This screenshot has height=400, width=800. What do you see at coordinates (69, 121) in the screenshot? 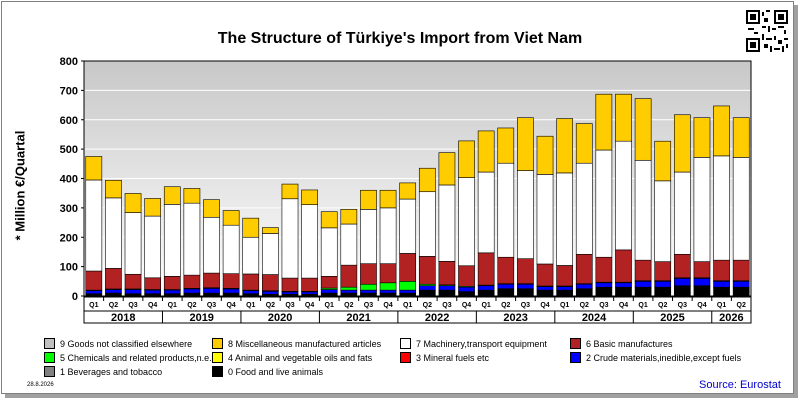
I see `y-tick-label: 600` at bounding box center [69, 121].